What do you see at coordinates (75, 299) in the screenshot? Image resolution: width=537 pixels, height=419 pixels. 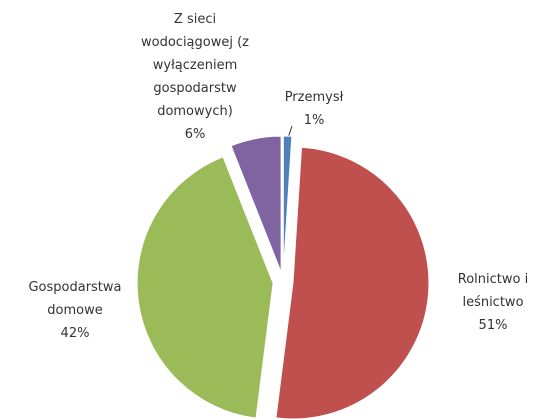 I see `category-label: Gospodarstwa domowe` at bounding box center [75, 299].